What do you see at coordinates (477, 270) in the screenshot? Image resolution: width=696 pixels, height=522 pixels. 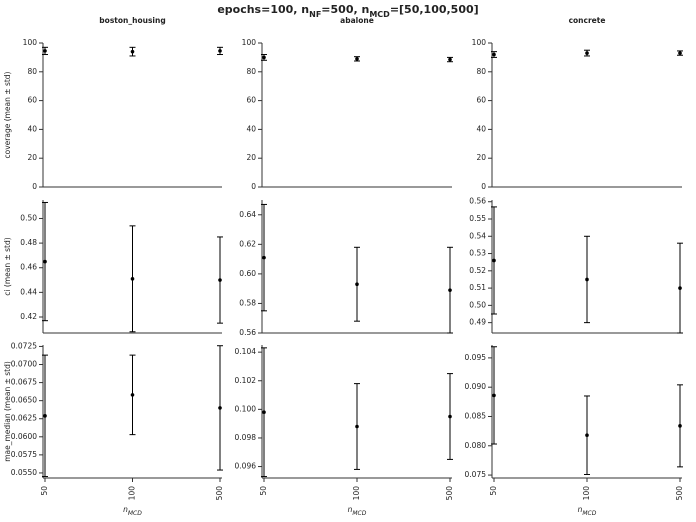 I see `y-tick-label: 0.52` at bounding box center [477, 270].